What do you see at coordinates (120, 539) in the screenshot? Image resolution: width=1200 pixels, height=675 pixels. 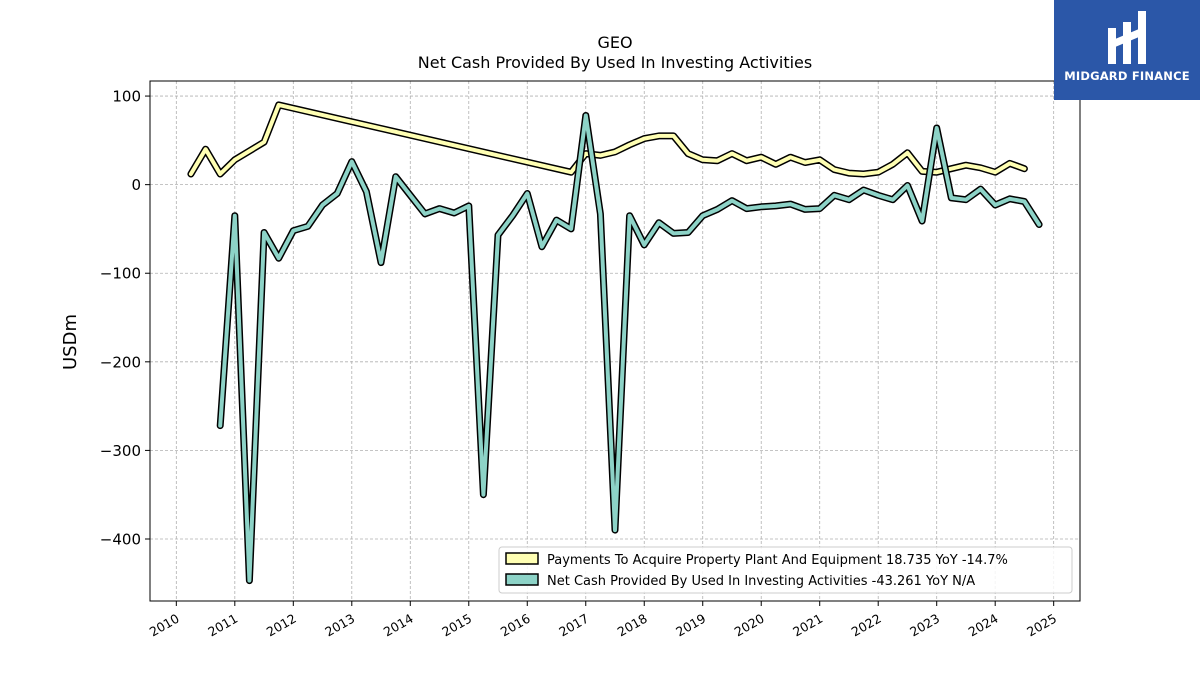 I see `y-tick-label: −400` at bounding box center [120, 539].